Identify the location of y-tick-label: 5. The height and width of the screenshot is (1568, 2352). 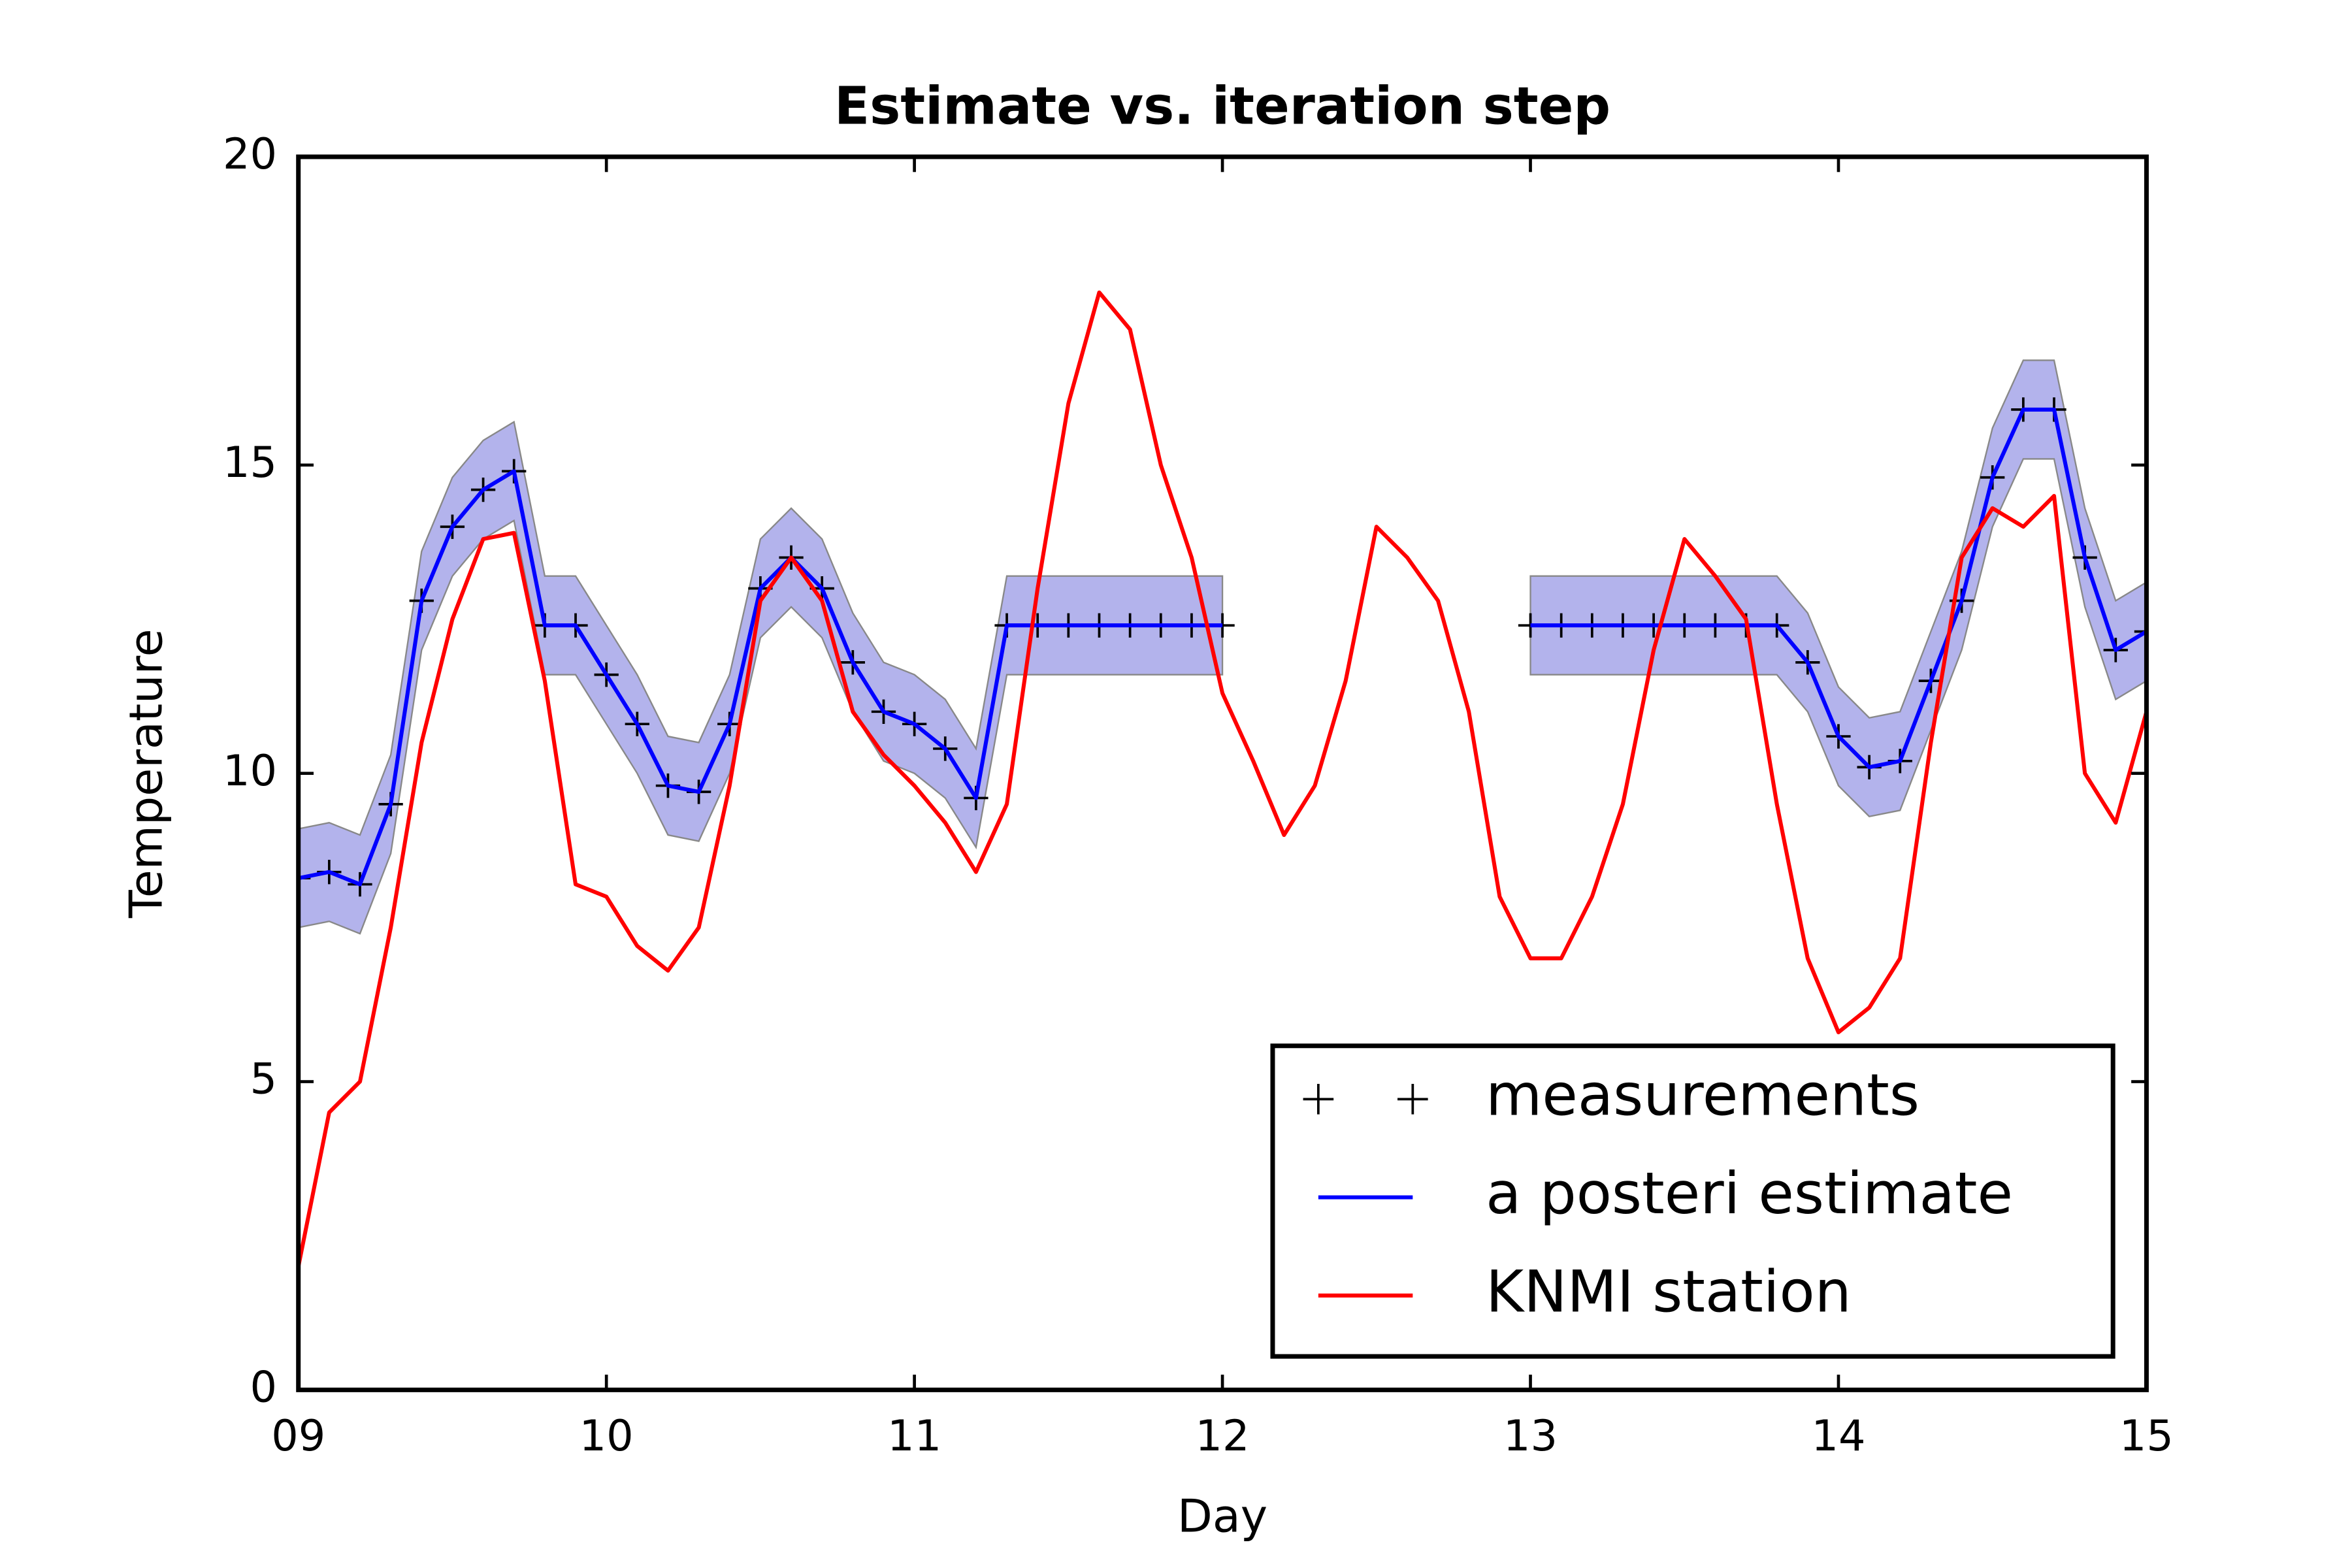
(264, 1079).